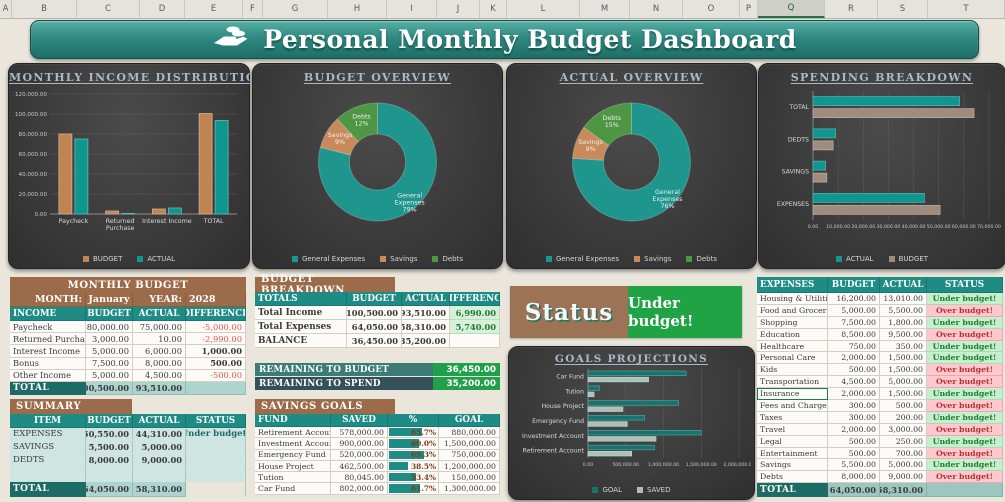 The image size is (1005, 502). I want to click on month-label: MONTH:, so click(48, 300).